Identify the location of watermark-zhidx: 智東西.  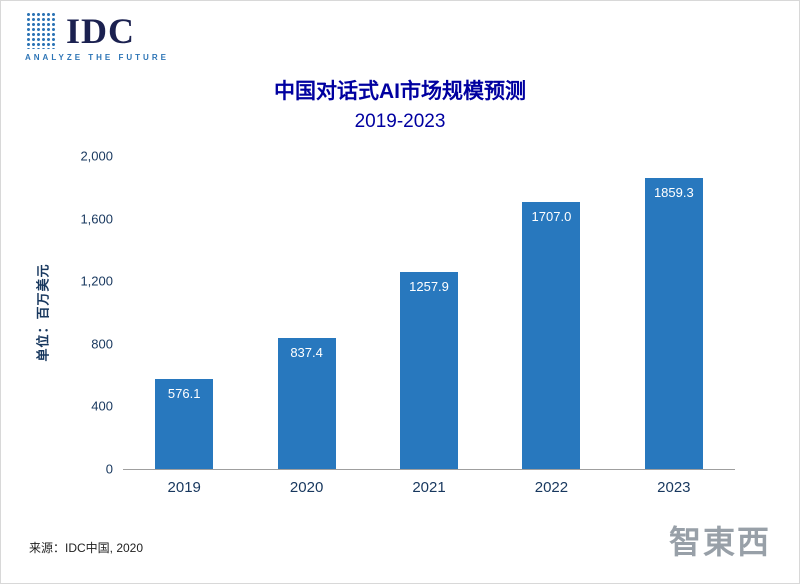
(719, 542).